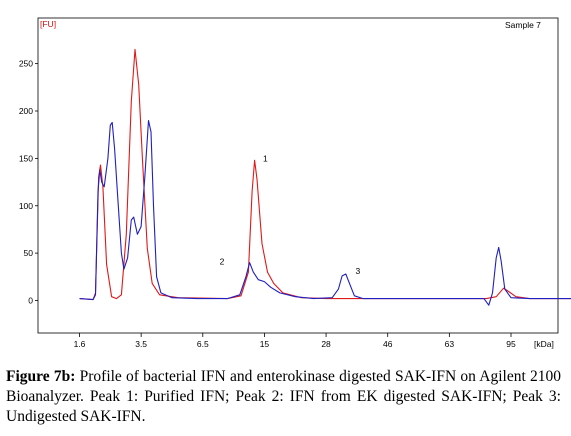 The height and width of the screenshot is (436, 571). I want to click on y-tick-label: 100, so click(26, 206).